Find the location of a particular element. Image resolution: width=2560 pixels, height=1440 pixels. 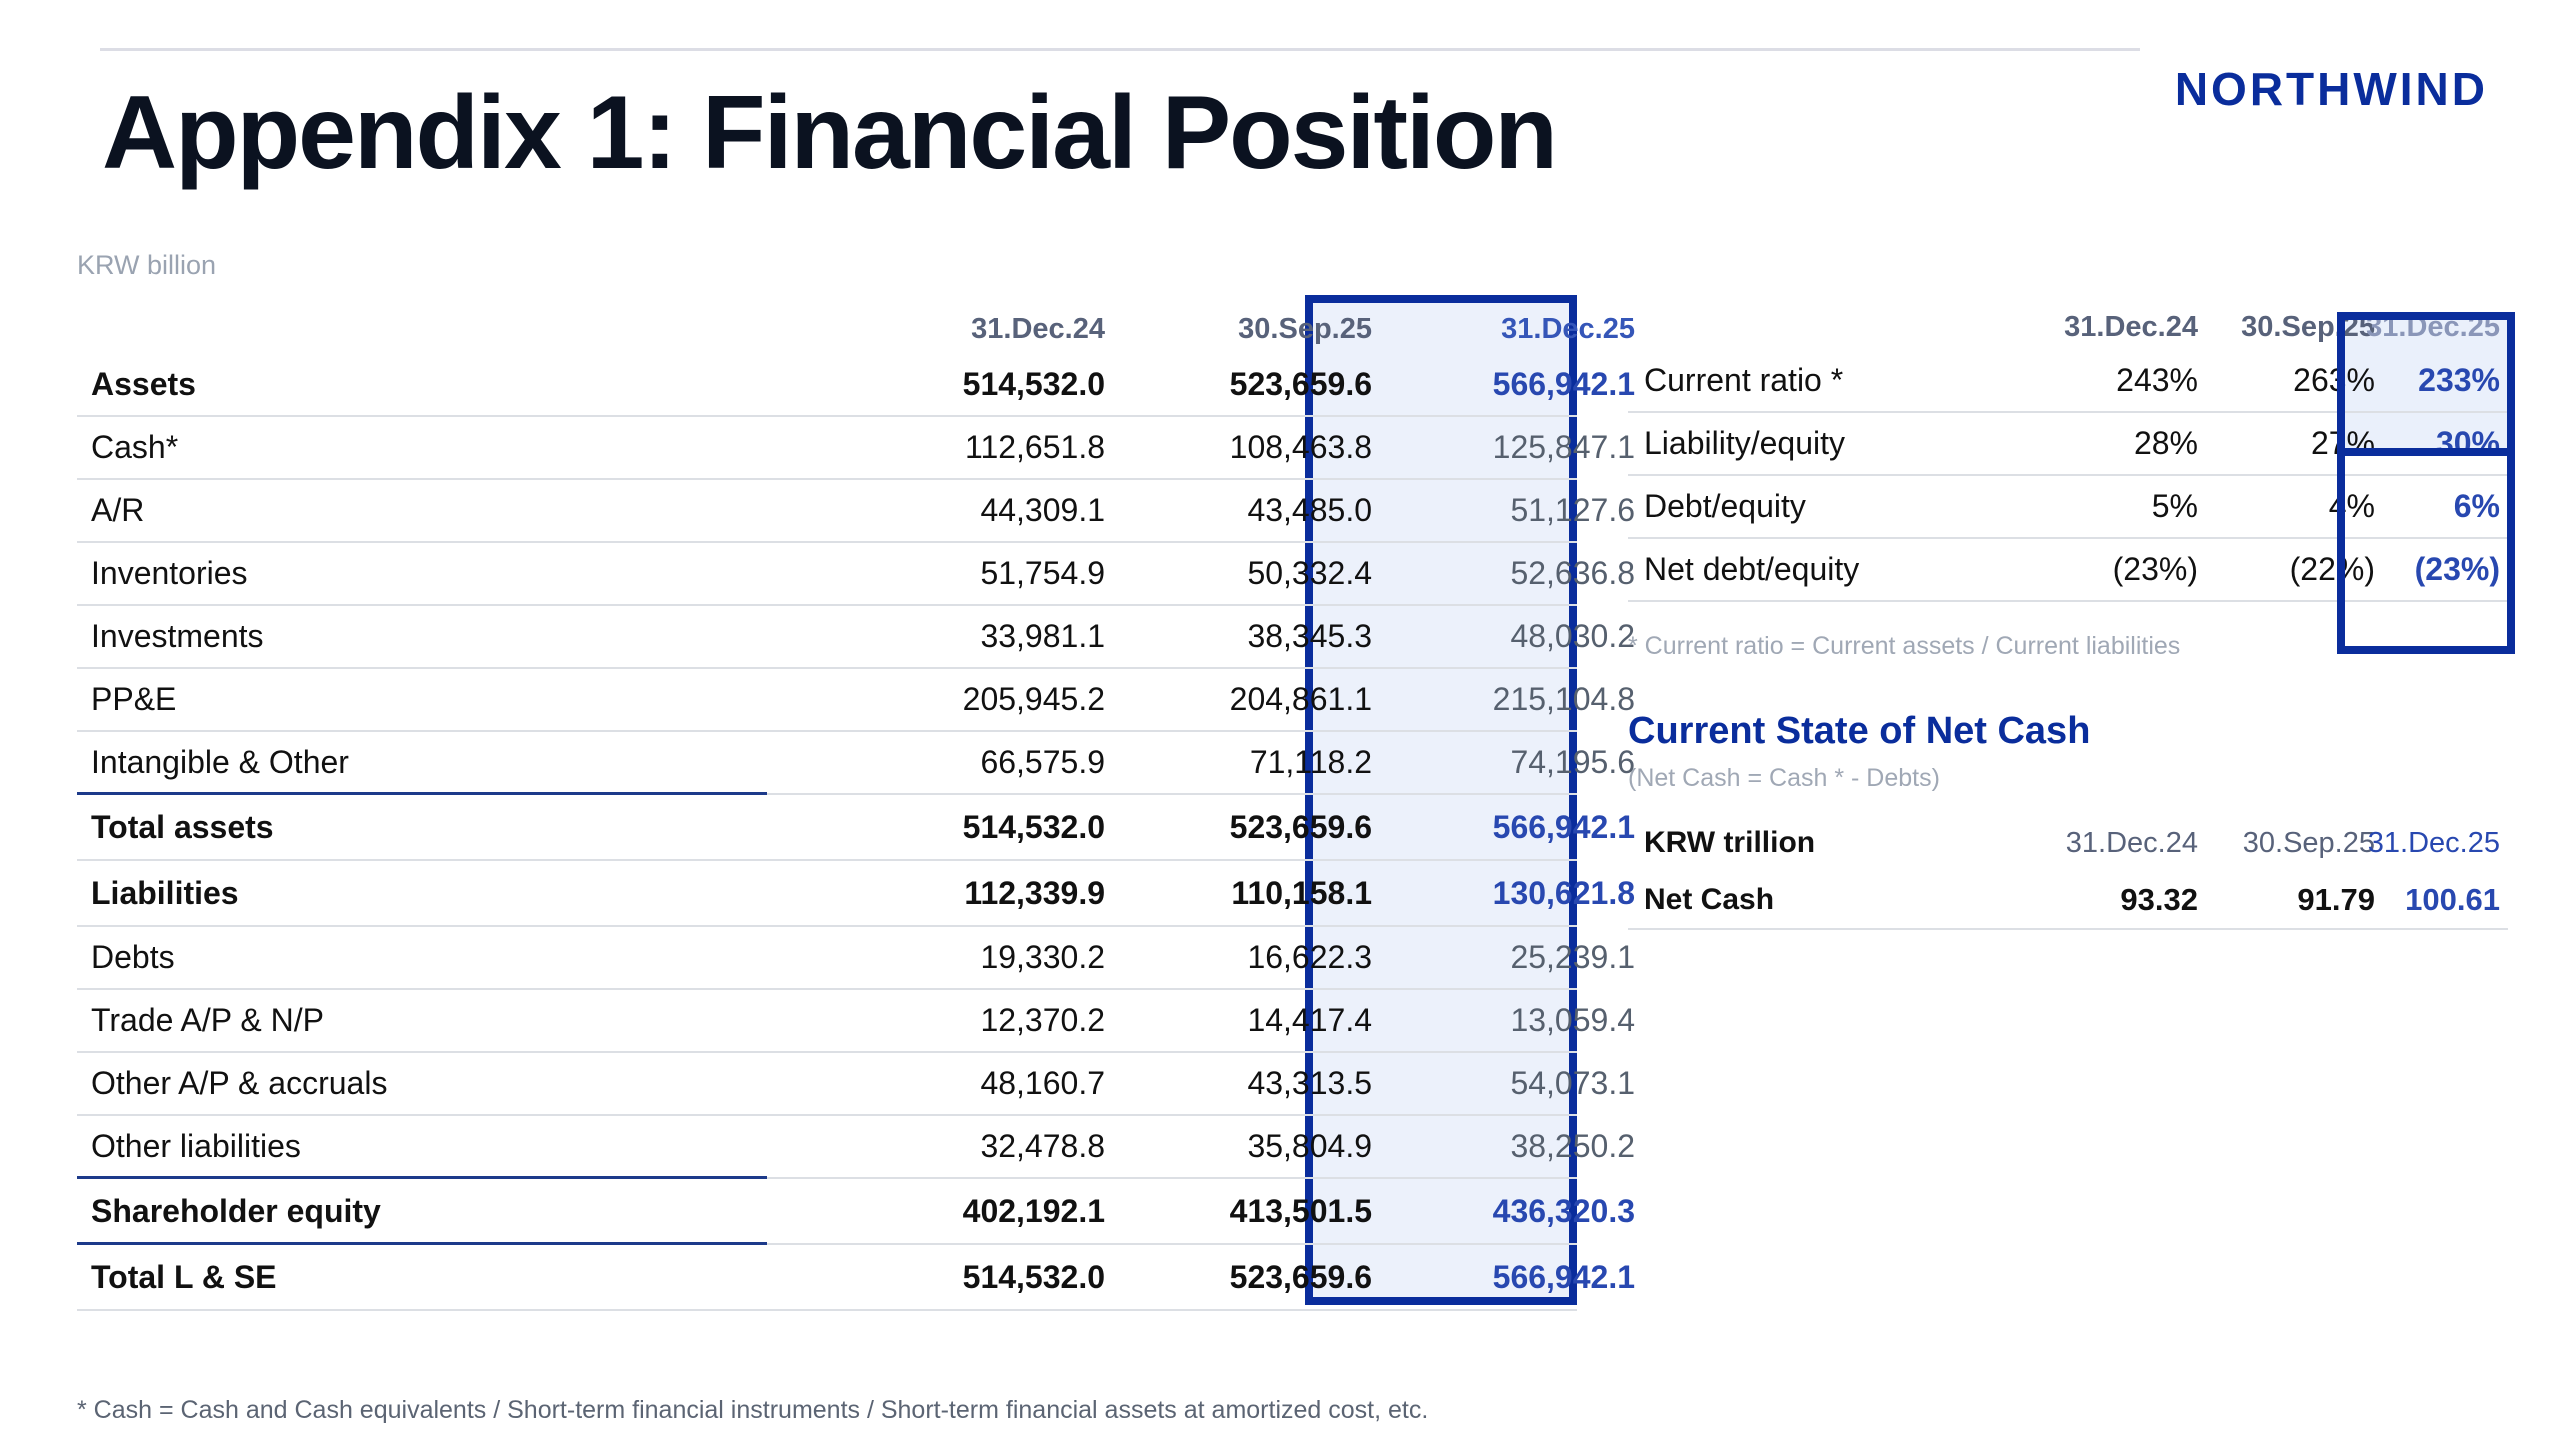

row-value: 32,478.8 is located at coordinates (1042, 1146).